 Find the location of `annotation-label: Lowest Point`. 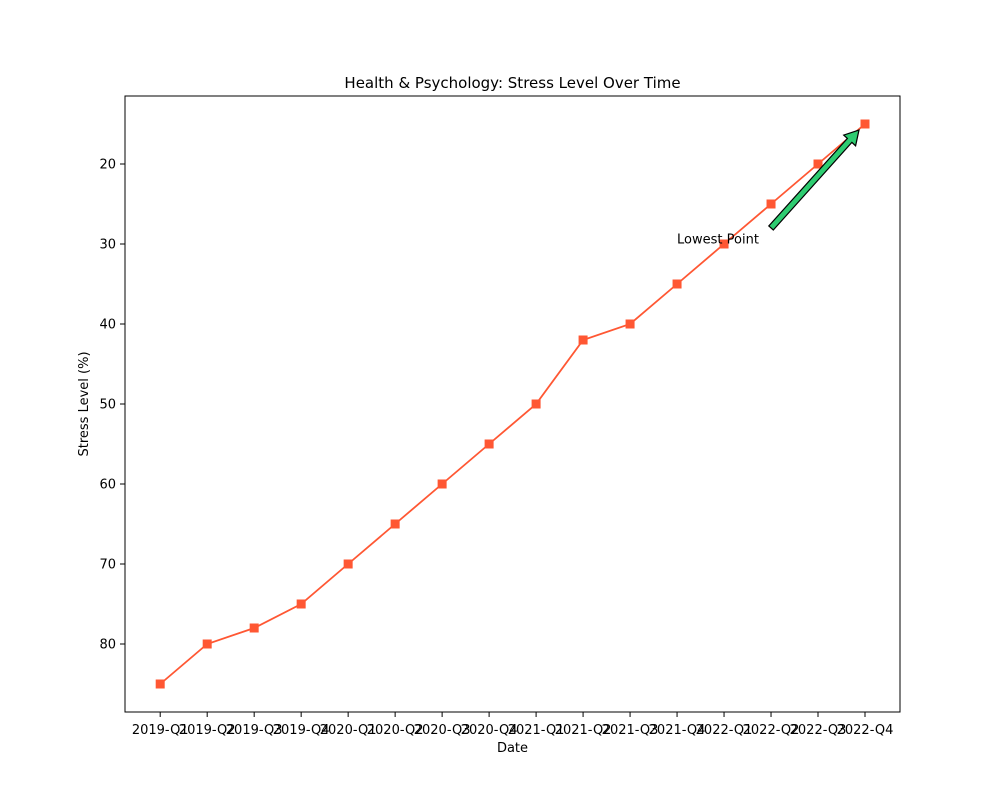

annotation-label: Lowest Point is located at coordinates (718, 240).